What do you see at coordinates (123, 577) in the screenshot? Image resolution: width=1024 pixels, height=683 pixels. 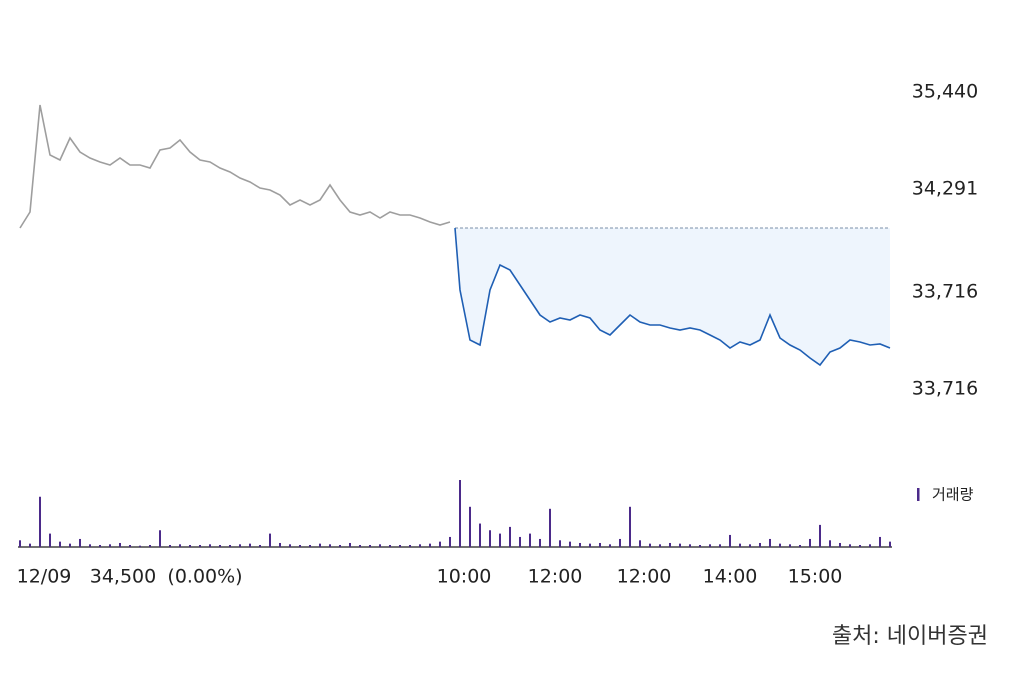 I see `x-axis-label: 34,500` at bounding box center [123, 577].